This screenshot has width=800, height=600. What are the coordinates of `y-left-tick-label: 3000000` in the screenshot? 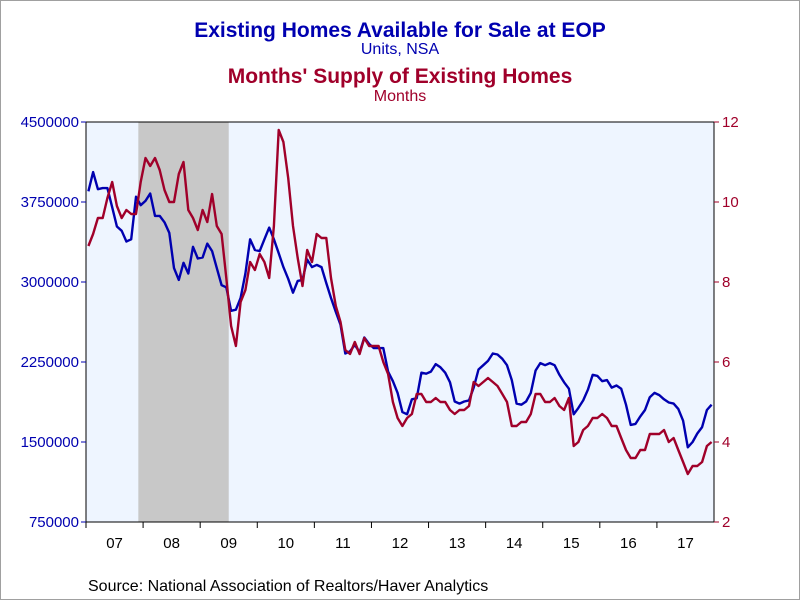 It's located at (50, 282).